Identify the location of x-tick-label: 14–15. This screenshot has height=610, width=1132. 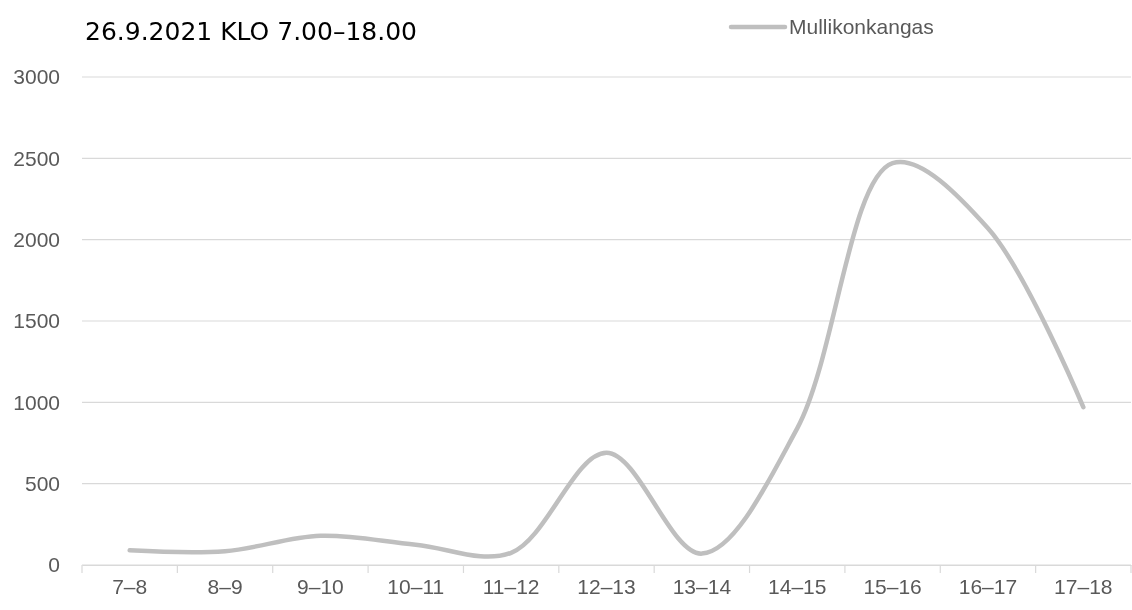
(797, 586).